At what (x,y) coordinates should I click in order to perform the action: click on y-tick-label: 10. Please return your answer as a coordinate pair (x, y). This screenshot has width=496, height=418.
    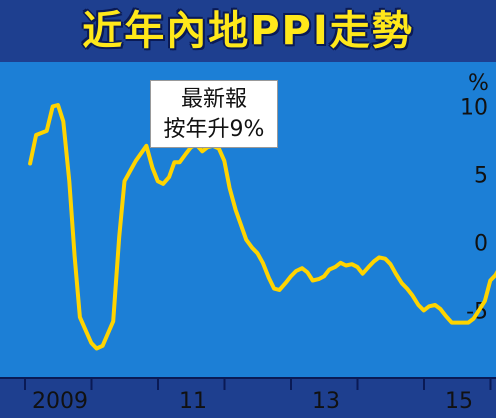
    Looking at the image, I should click on (474, 107).